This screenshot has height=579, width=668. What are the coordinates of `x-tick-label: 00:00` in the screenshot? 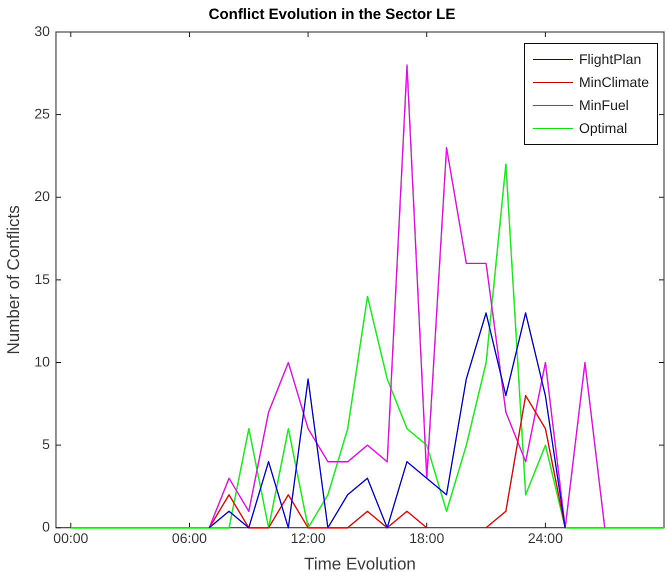 It's located at (71, 538).